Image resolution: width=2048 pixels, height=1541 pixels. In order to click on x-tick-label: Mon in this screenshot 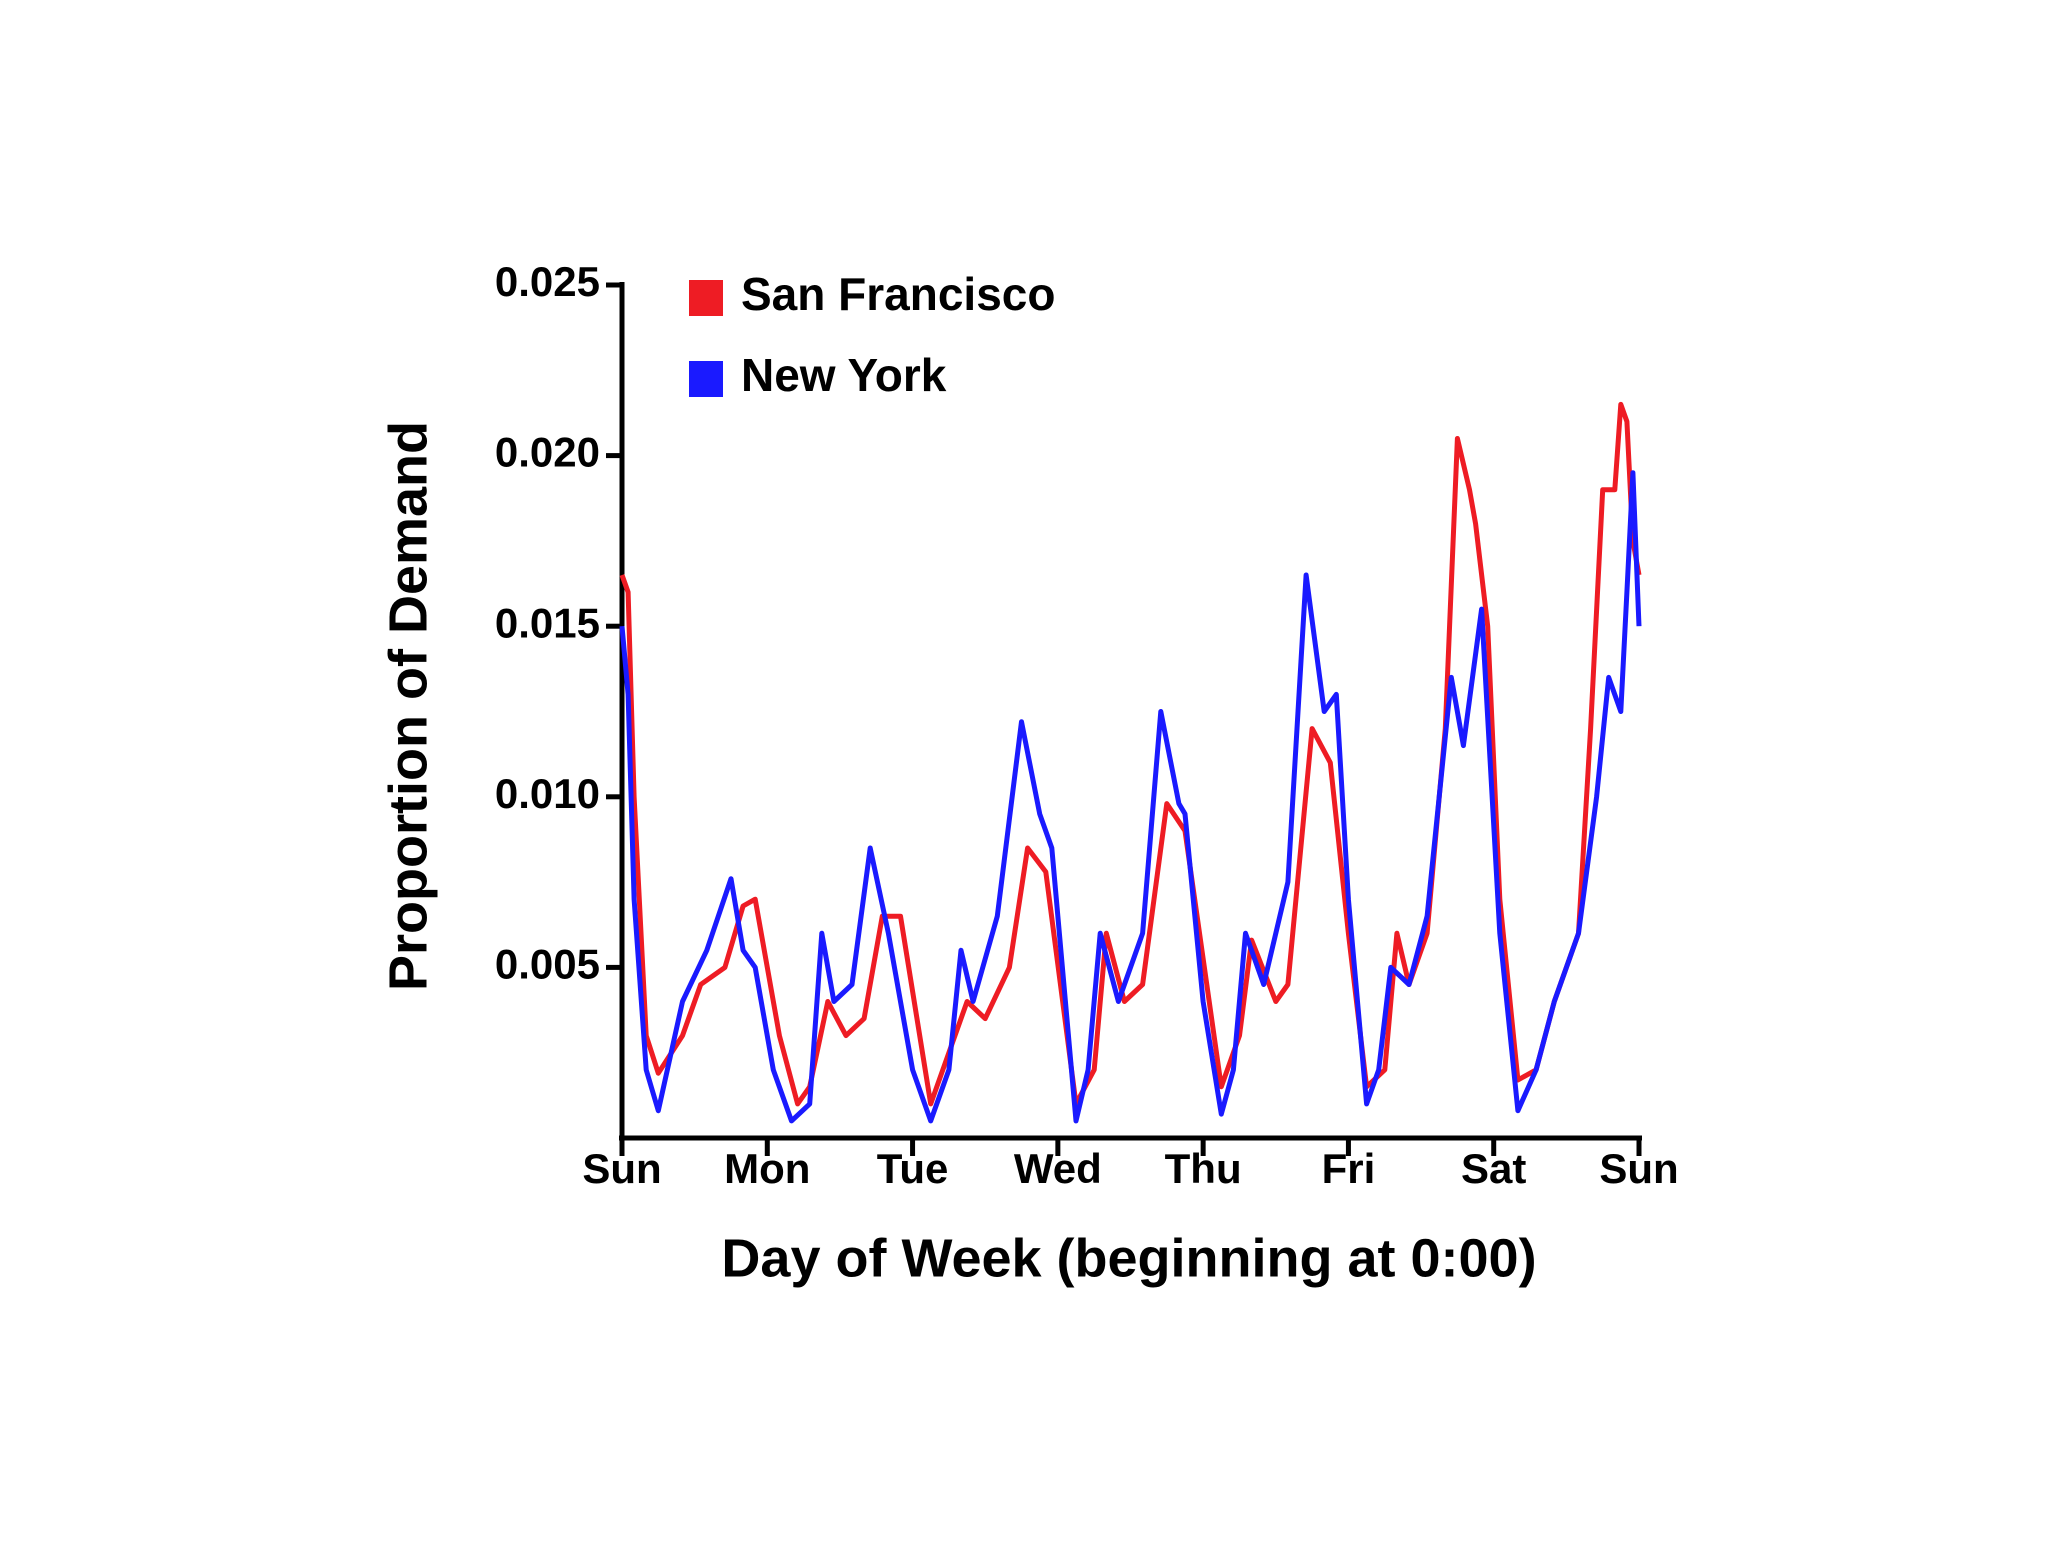, I will do `click(767, 1168)`.